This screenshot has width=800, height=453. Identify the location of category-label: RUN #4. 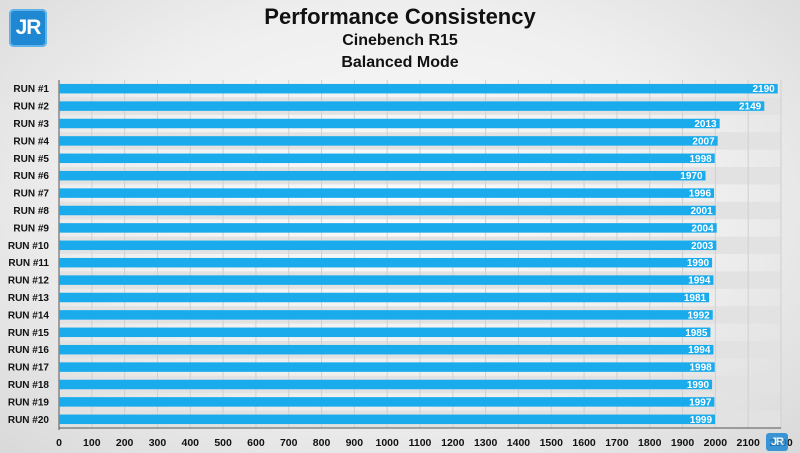
(31, 141).